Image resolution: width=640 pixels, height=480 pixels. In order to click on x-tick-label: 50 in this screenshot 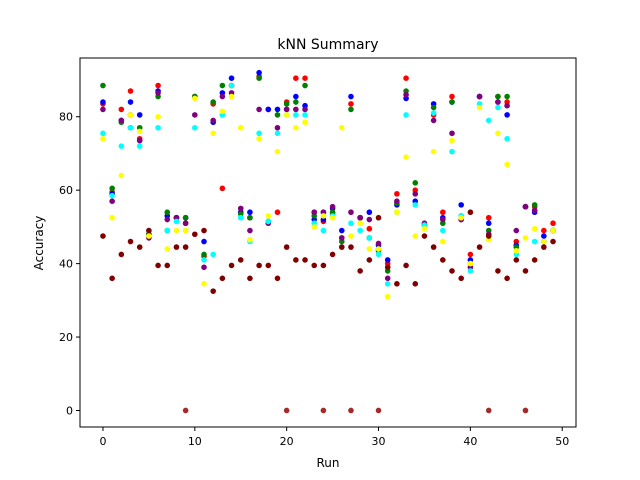, I will do `click(562, 441)`.